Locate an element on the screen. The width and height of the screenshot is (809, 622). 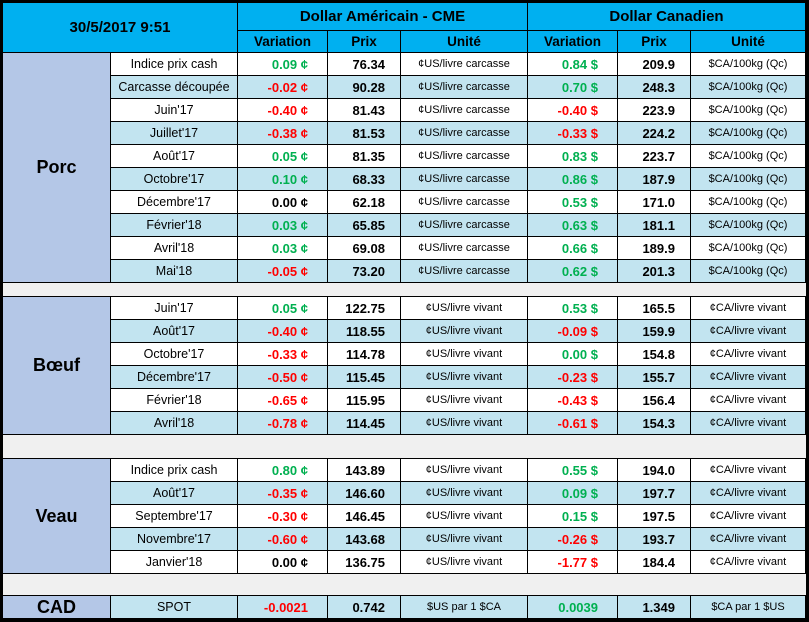
ca-variation: 0.84 $ is located at coordinates (573, 64).